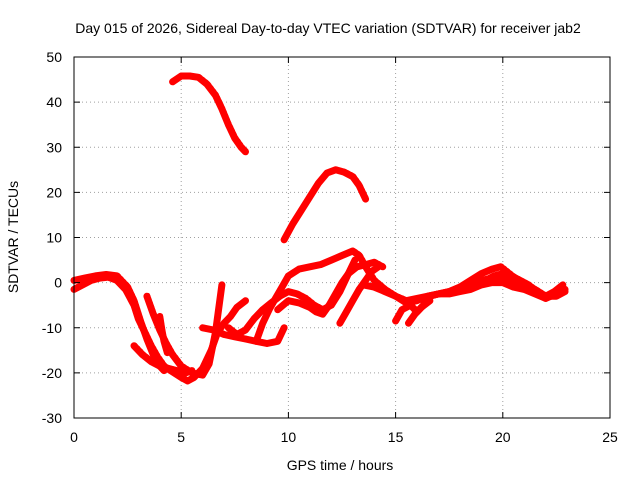 The width and height of the screenshot is (640, 480). What do you see at coordinates (54, 57) in the screenshot?
I see `y-tick-label: 50` at bounding box center [54, 57].